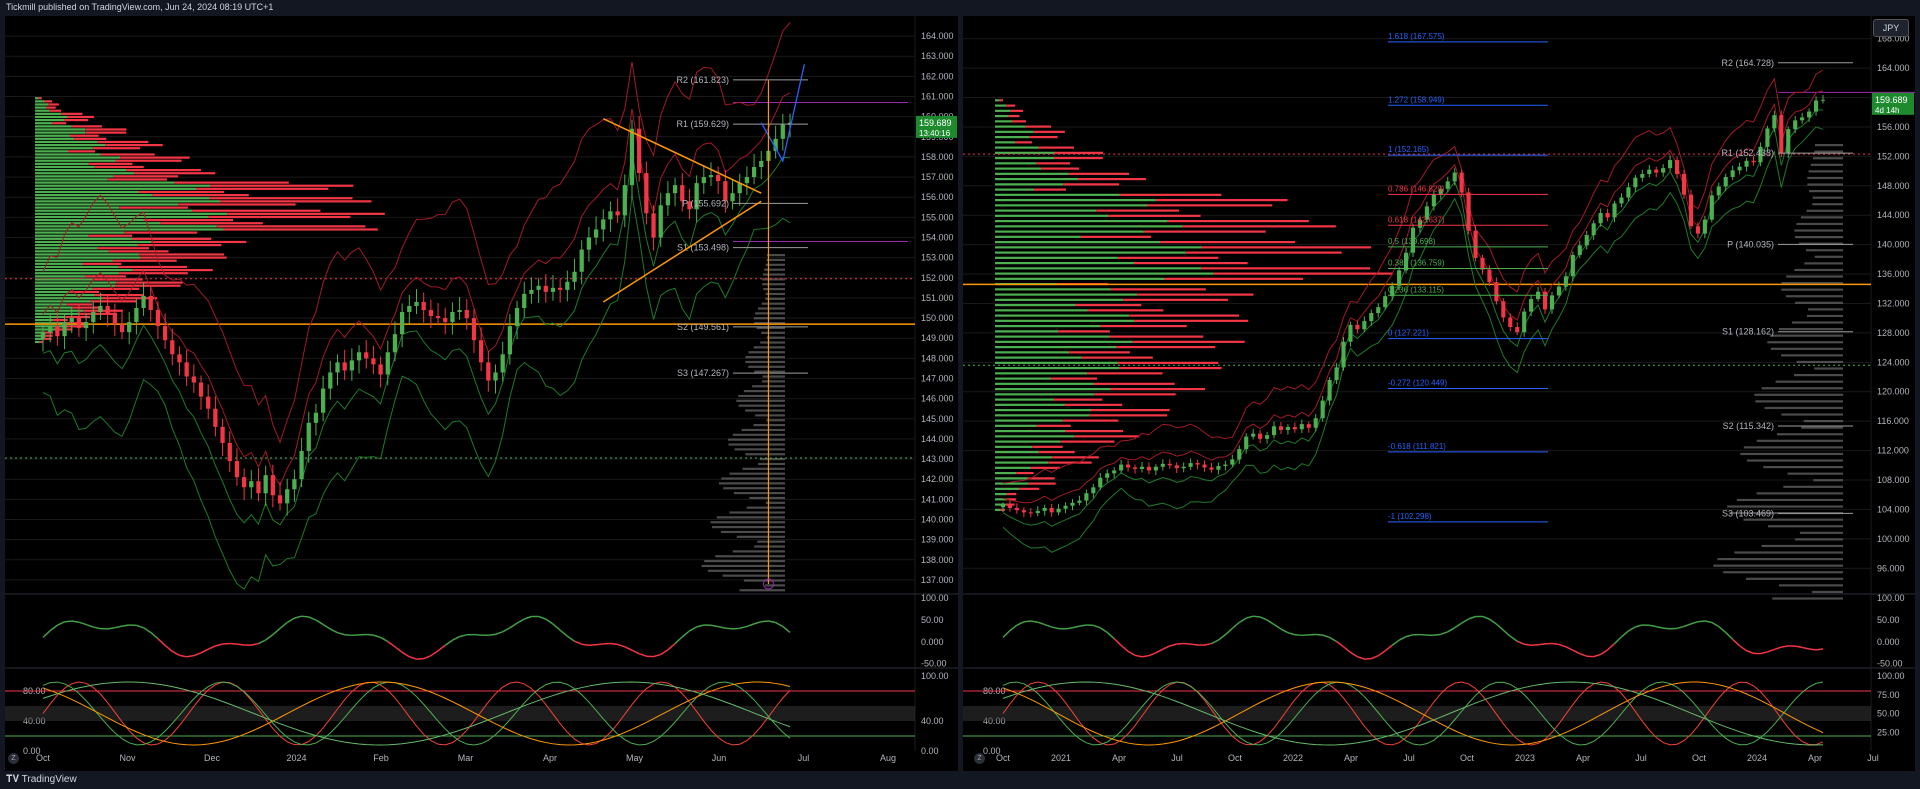  I want to click on stoch-tick-label-right: 100.00, so click(1891, 676).